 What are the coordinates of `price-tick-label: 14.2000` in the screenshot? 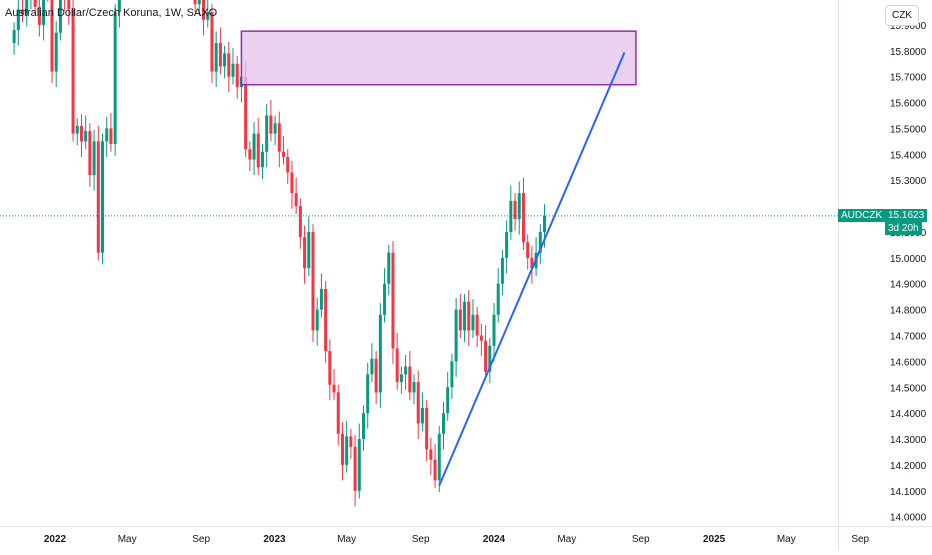 It's located at (908, 466).